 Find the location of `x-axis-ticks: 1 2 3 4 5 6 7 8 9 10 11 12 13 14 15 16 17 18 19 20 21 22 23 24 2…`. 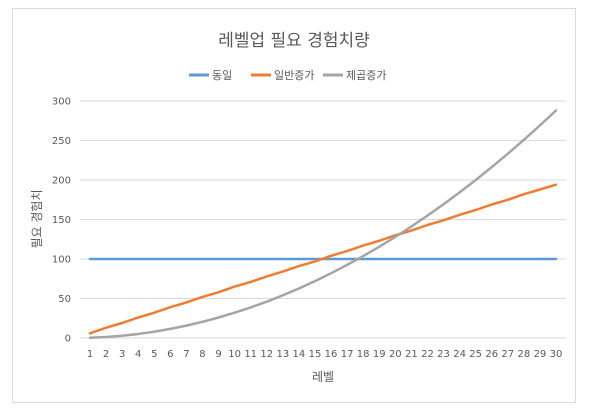

x-axis-ticks: 1 2 3 4 5 6 7 8 9 10 11 12 13 14 15 16 17 18 19 20 21 22 23 24 2… is located at coordinates (325, 354).